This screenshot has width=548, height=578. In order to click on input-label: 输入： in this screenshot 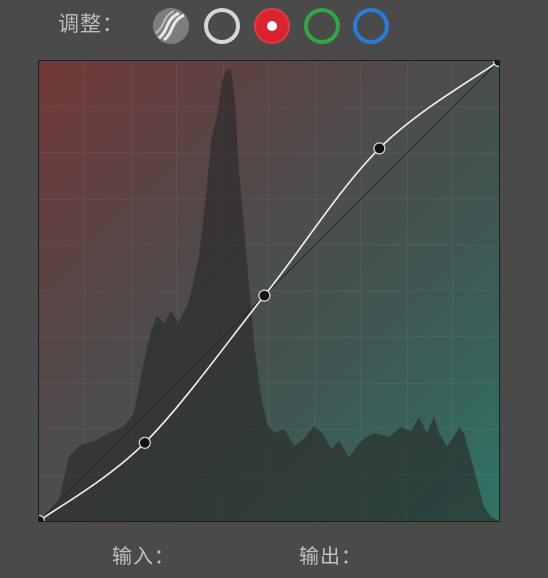, I will do `click(143, 556)`.